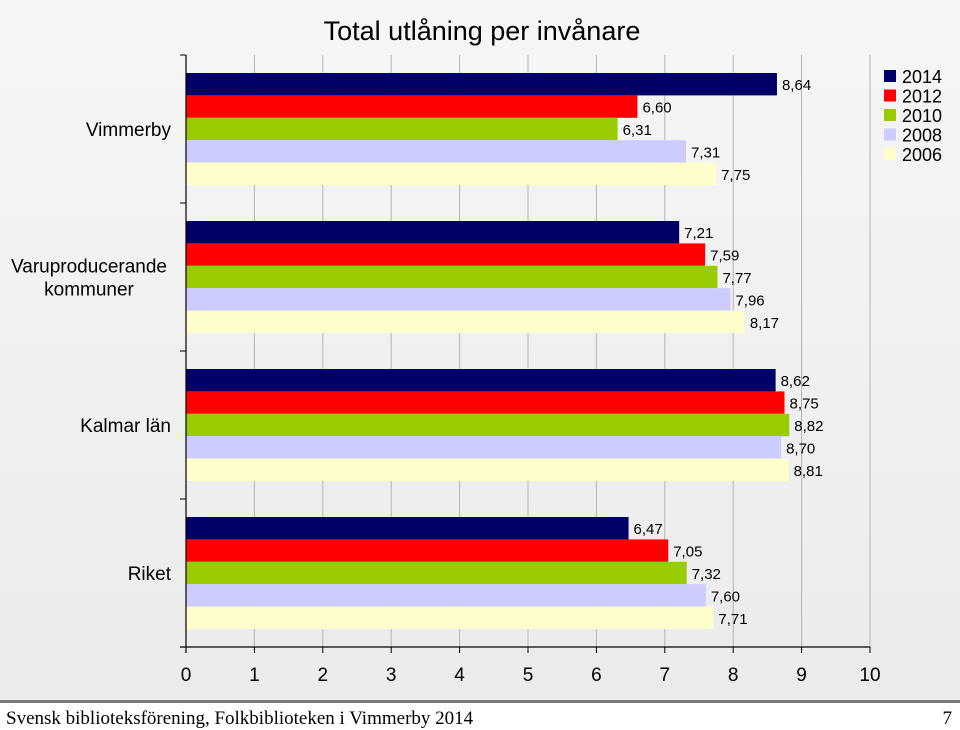 Image resolution: width=960 pixels, height=730 pixels. I want to click on data-label: 8,17, so click(764, 323).